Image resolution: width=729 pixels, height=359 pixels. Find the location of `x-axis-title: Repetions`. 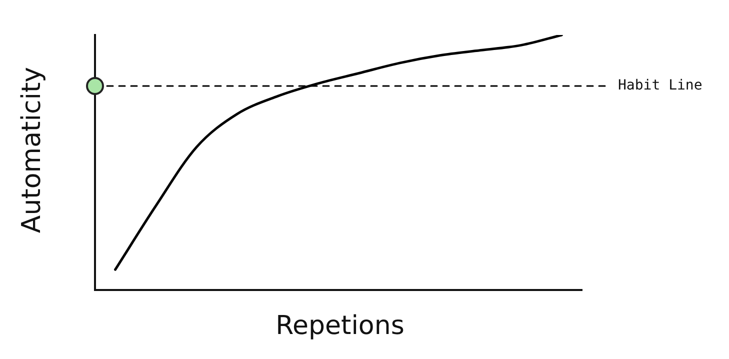

x-axis-title: Repetions is located at coordinates (340, 325).